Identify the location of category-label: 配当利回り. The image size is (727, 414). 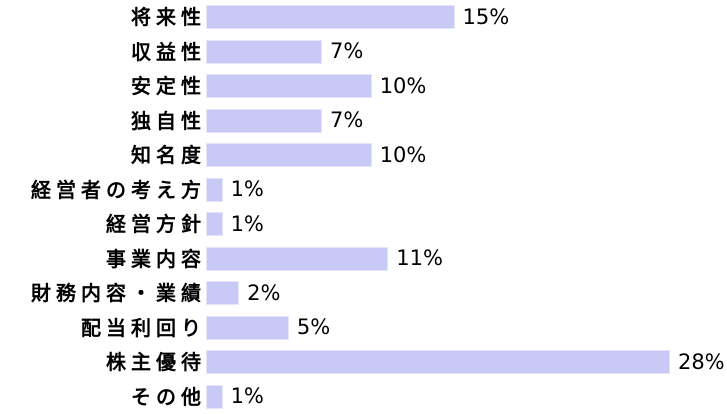
(143, 327).